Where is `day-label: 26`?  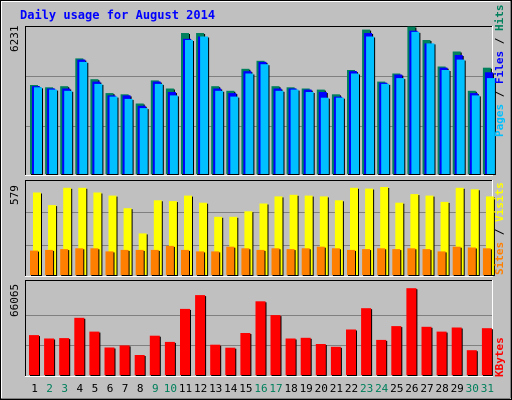 day-label: 26 is located at coordinates (411, 388).